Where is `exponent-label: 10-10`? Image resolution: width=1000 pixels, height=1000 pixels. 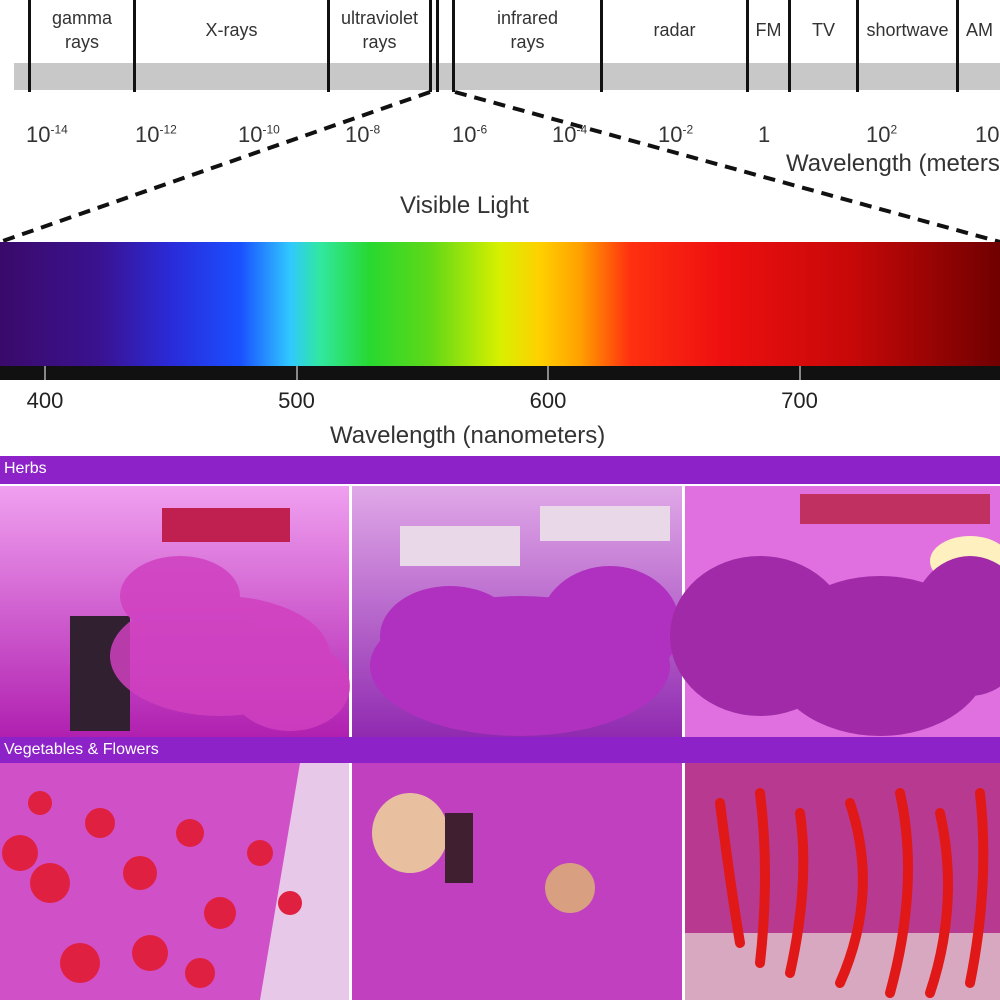
exponent-label: 10-10 is located at coordinates (259, 135).